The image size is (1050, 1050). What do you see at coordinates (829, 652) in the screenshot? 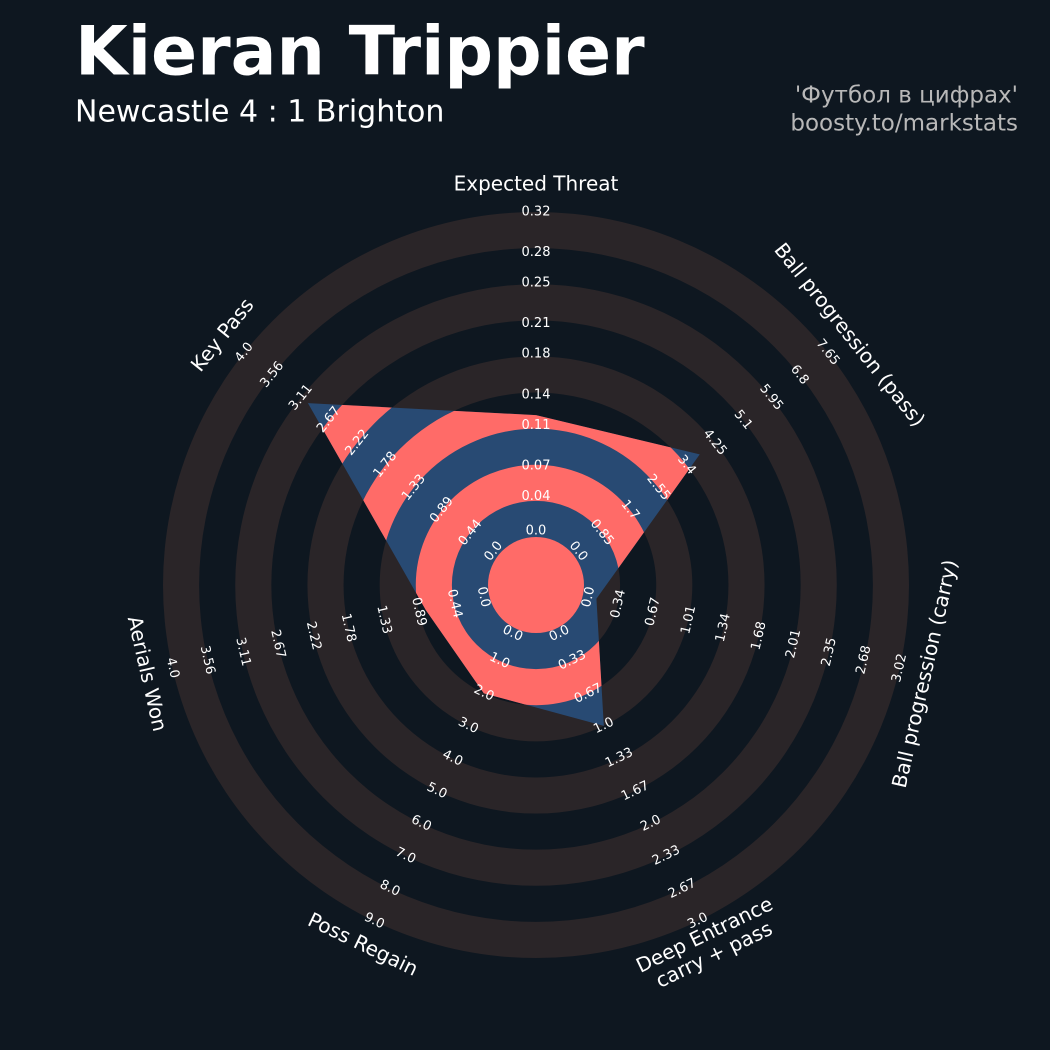
I see `tick-label: 2.35` at bounding box center [829, 652].